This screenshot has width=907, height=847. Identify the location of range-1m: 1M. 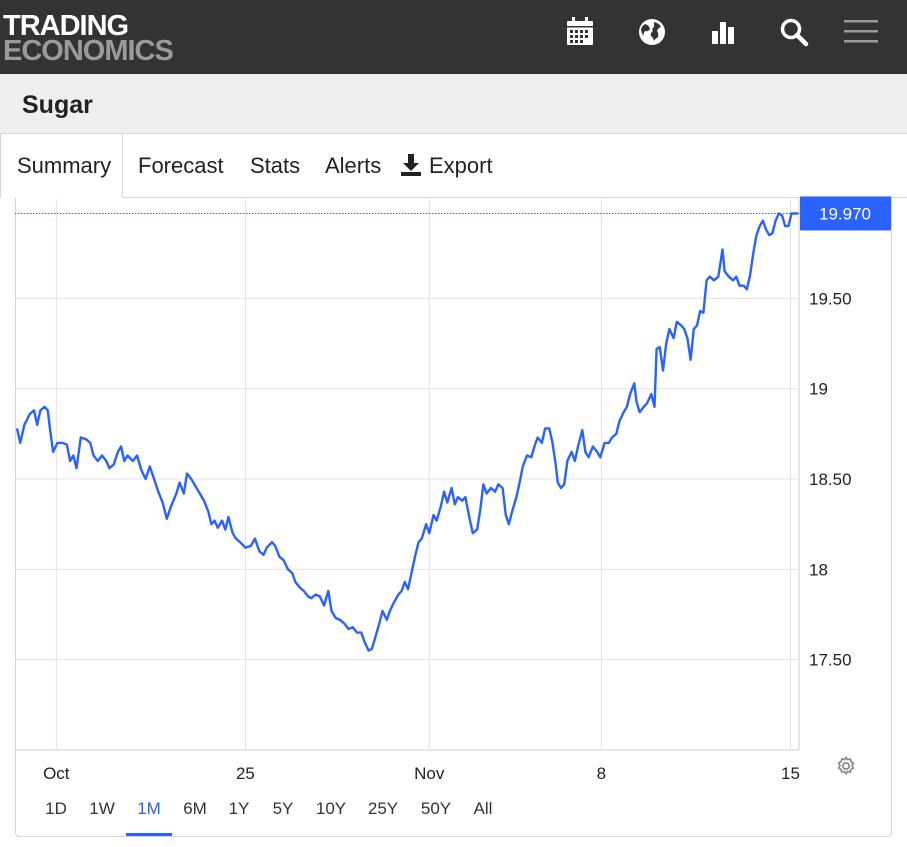
(149, 813).